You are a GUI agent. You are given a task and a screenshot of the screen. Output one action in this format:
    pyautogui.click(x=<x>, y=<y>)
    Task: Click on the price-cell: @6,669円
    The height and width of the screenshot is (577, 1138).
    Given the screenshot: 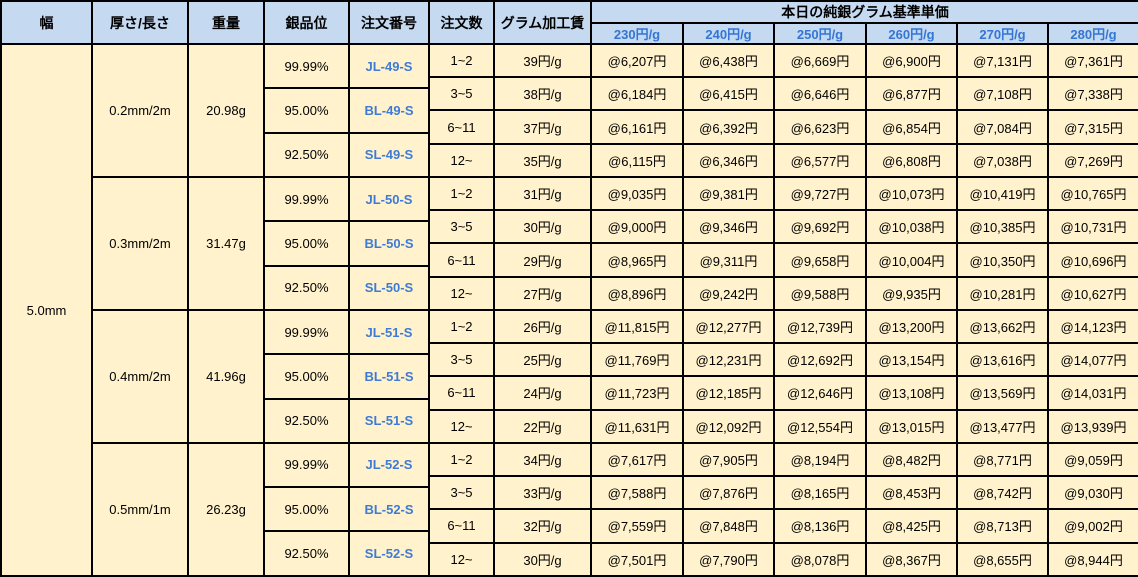 What is the action you would take?
    pyautogui.click(x=820, y=60)
    